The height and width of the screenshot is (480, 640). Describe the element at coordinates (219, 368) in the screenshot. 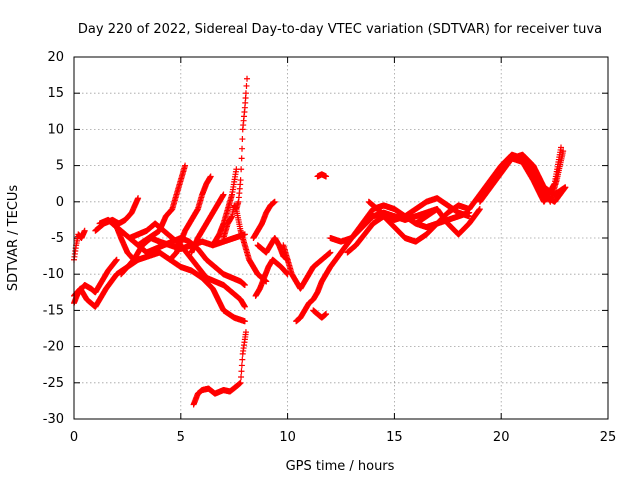

I see `series-s15` at that location.